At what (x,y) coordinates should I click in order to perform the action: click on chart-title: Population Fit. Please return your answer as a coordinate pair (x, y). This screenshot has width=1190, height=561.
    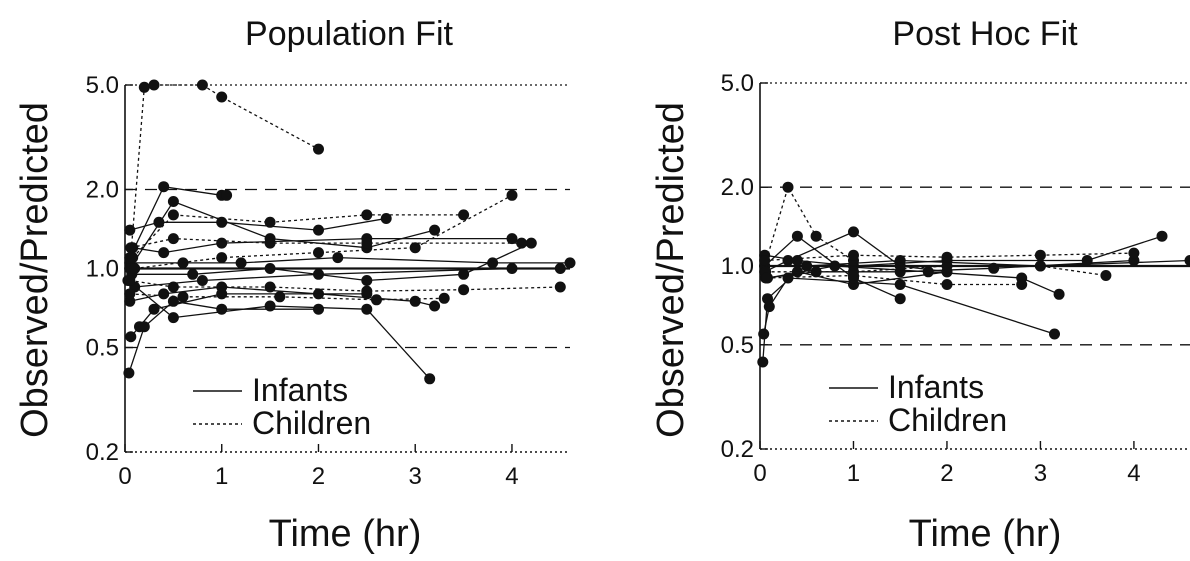
    Looking at the image, I should click on (349, 34).